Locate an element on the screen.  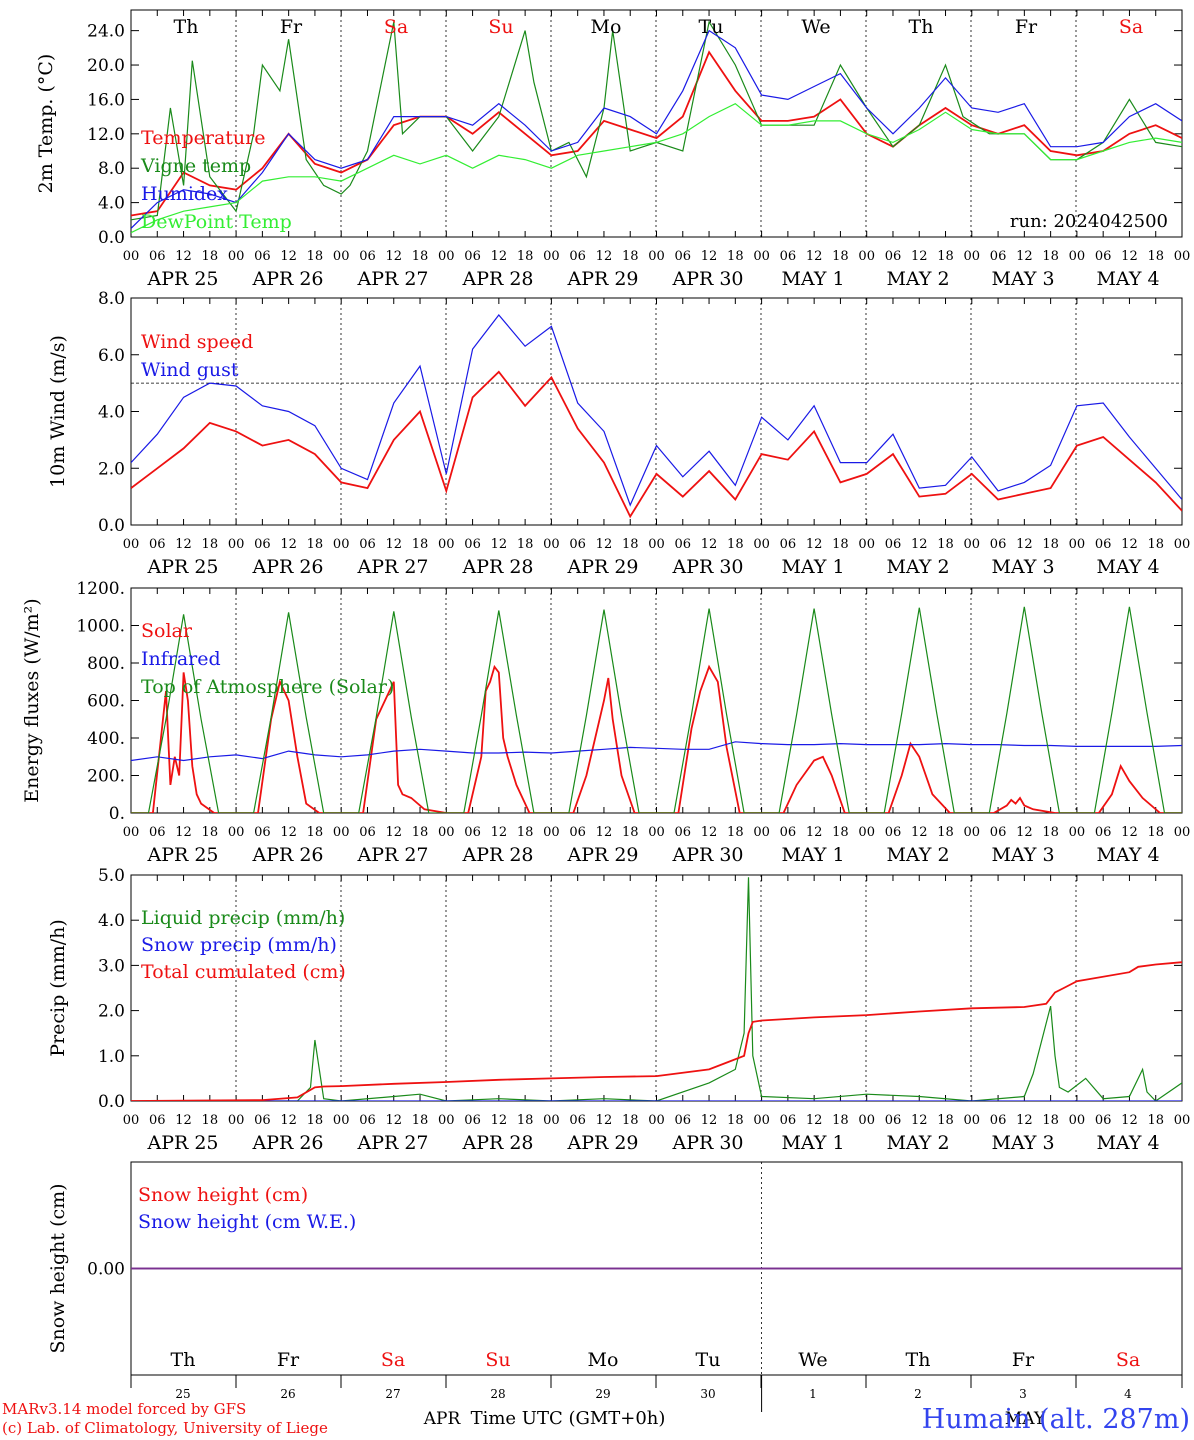
weekday-label: Fr is located at coordinates (291, 27).